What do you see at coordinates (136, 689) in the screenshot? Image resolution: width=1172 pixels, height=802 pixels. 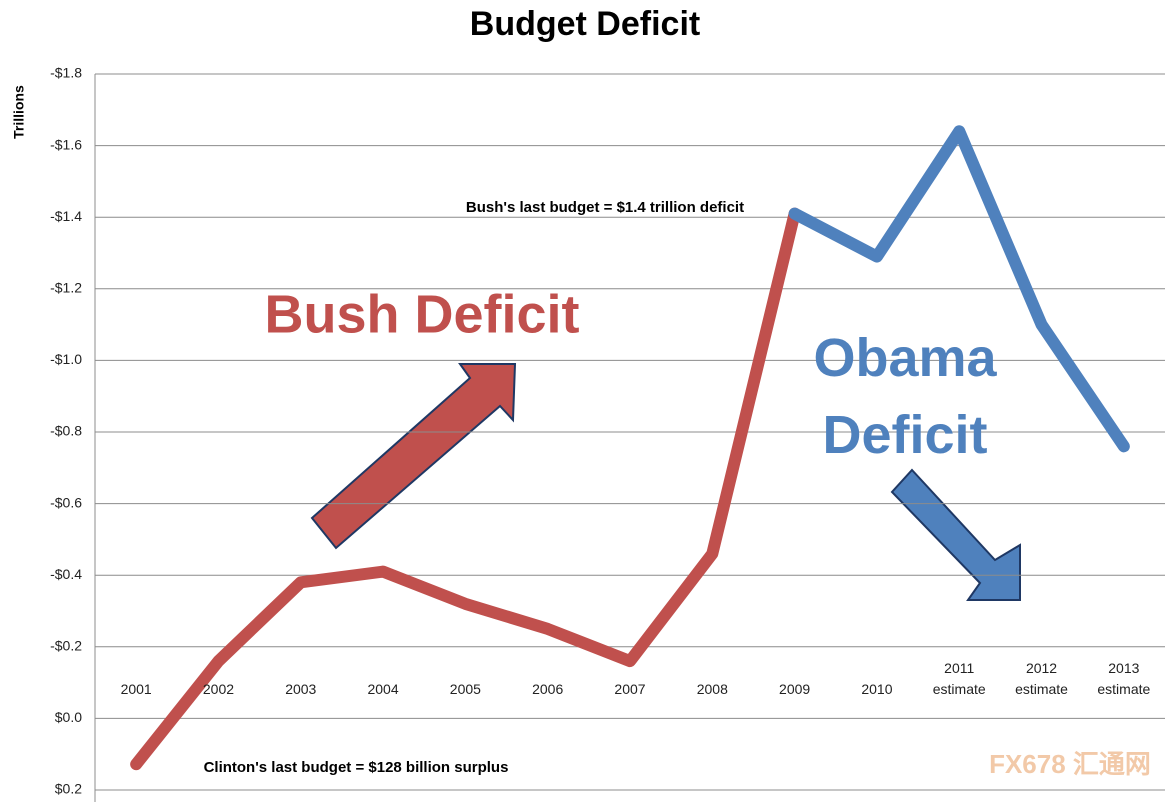 I see `x-tick-label: 2001` at bounding box center [136, 689].